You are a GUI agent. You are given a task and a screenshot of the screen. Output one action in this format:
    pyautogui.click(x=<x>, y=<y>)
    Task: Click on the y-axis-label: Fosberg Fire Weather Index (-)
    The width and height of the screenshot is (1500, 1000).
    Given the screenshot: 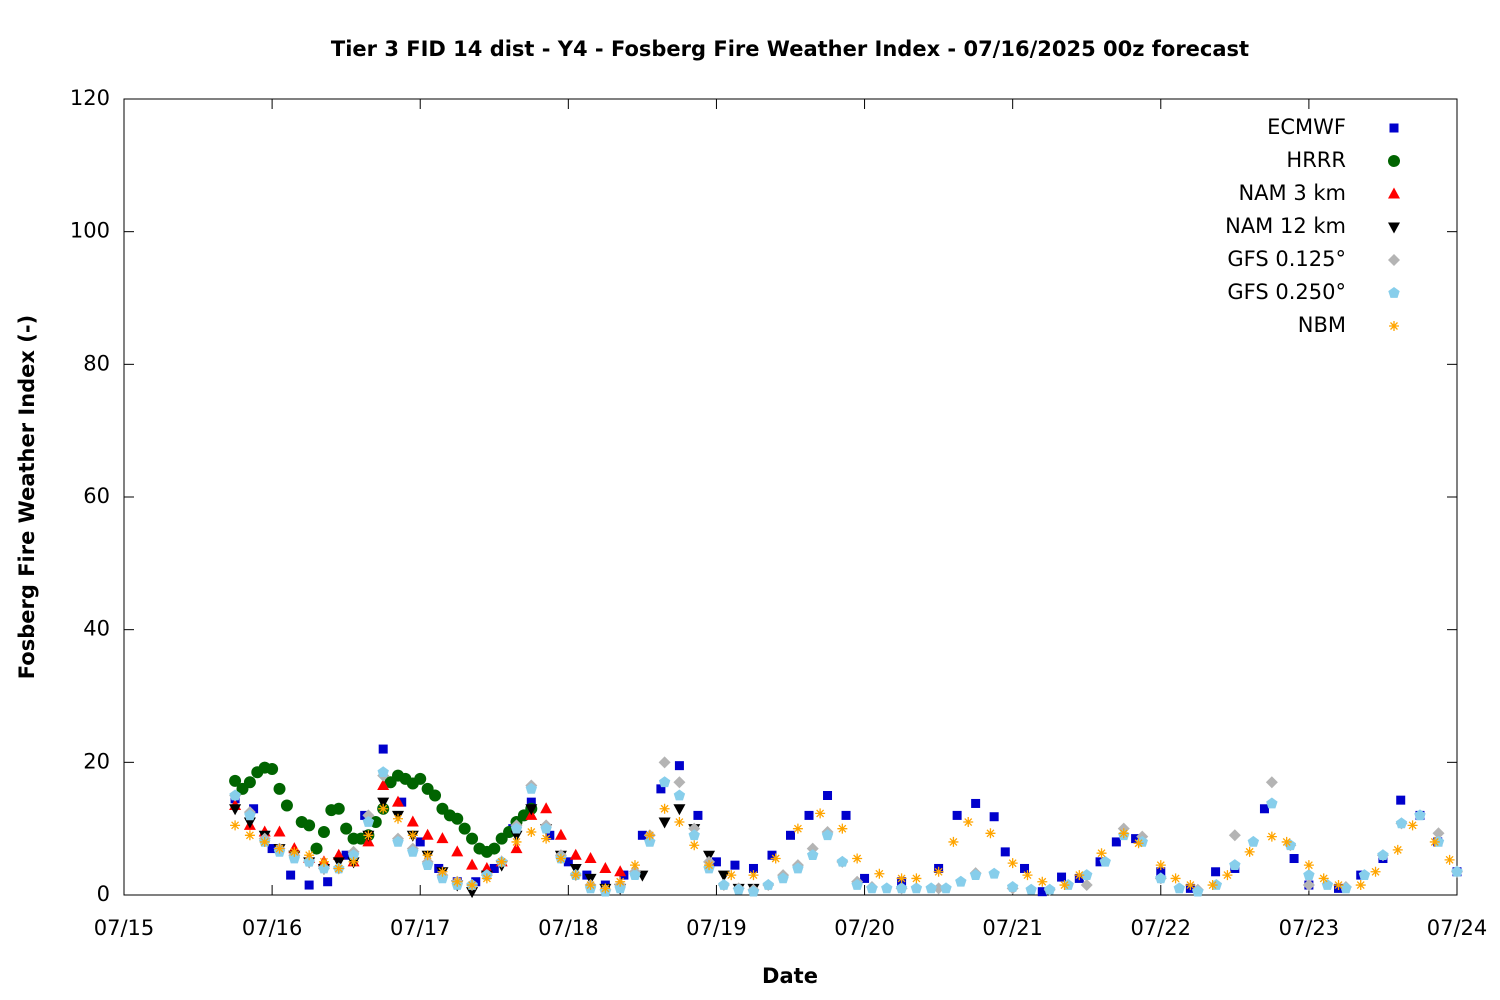 What is the action you would take?
    pyautogui.click(x=27, y=497)
    